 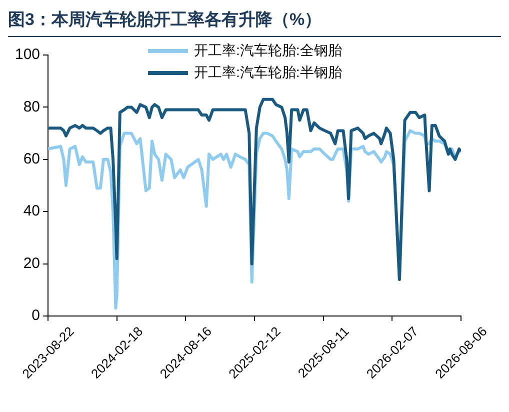 I want to click on y-tick-label: 80, so click(x=31, y=107).